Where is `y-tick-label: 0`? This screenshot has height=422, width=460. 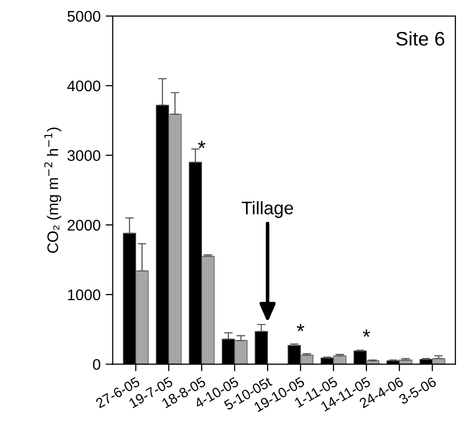
y-tick-label: 0 is located at coordinates (96, 364).